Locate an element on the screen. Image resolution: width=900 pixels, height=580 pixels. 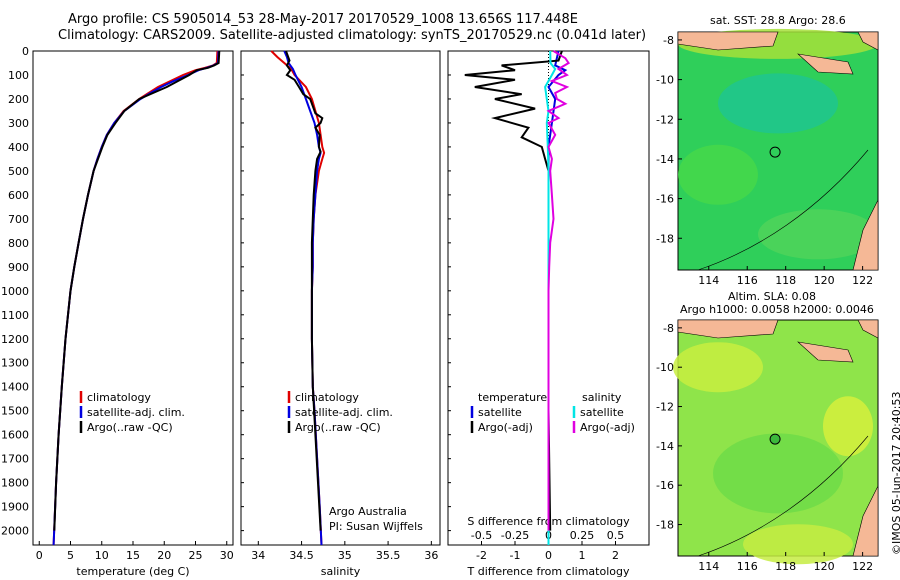
depth-tick-label: 1400 is located at coordinates (15, 387).